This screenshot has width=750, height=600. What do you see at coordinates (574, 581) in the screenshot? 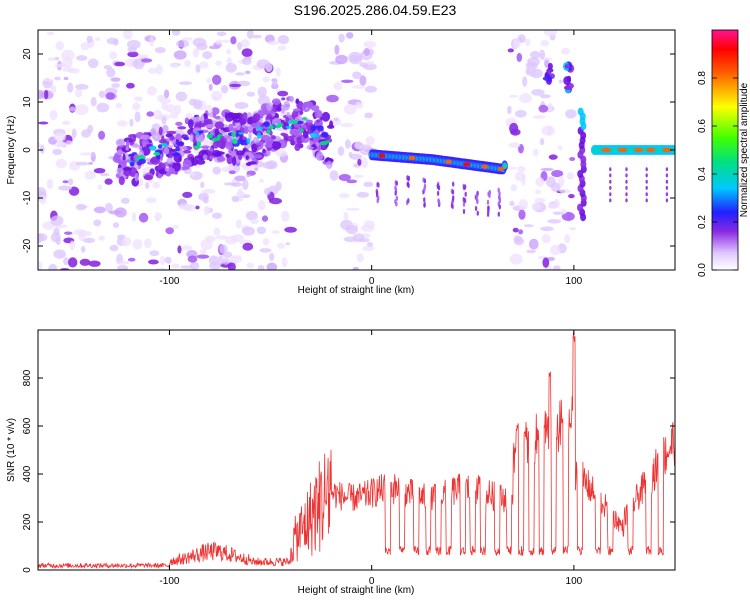
I see `snr-x-tick-label: 100` at bounding box center [574, 581].